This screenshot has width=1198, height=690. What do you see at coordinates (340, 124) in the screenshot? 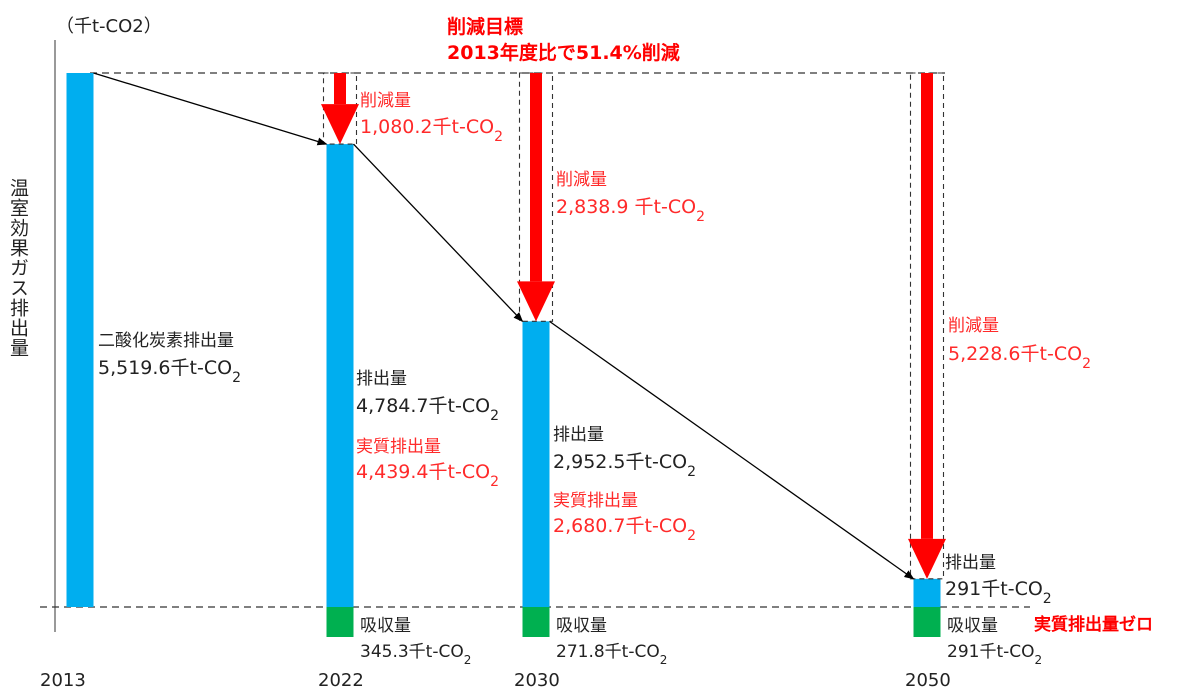
I see `reduction-arrow-head-2022` at bounding box center [340, 124].